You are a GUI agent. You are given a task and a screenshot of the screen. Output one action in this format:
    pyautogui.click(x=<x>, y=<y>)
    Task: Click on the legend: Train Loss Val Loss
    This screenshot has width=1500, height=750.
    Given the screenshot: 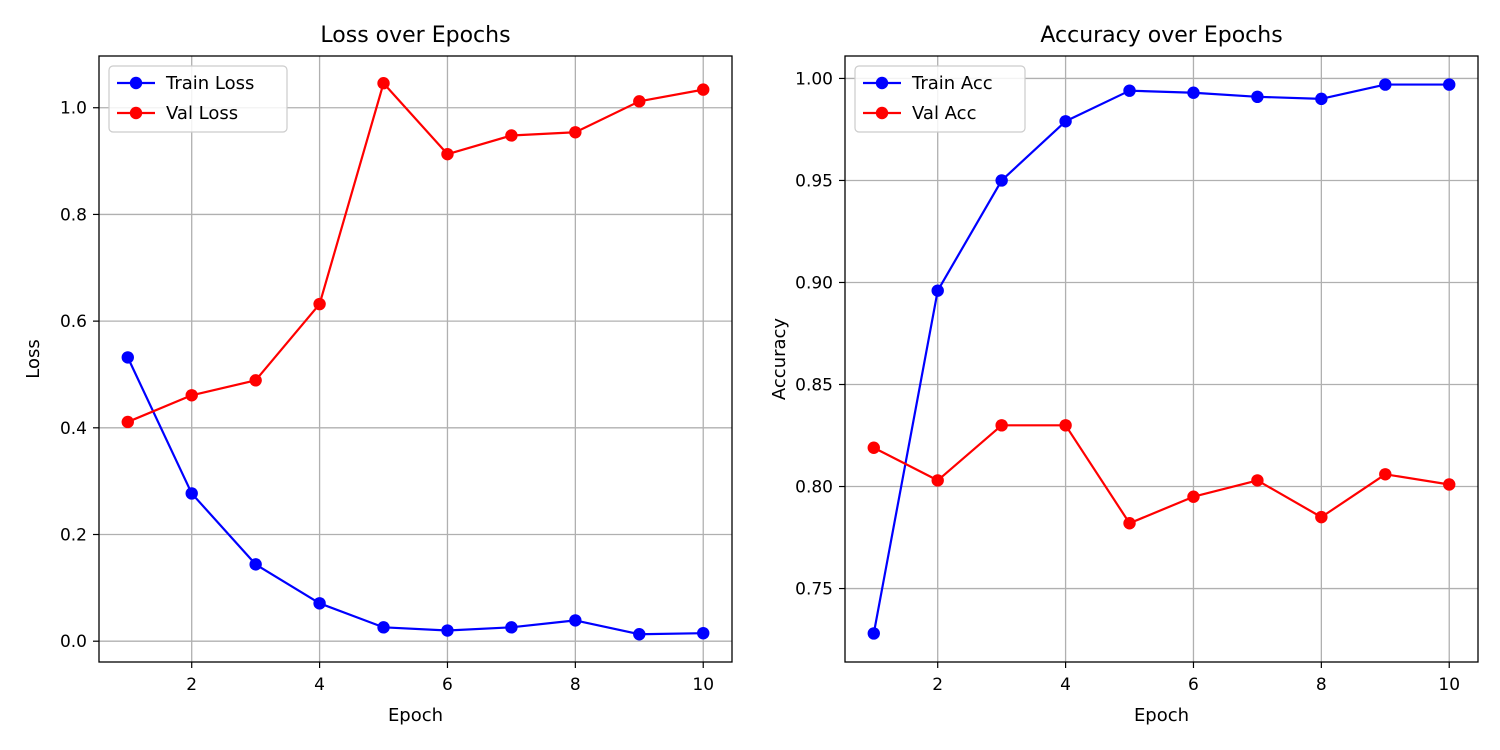 What is the action you would take?
    pyautogui.click(x=198, y=99)
    